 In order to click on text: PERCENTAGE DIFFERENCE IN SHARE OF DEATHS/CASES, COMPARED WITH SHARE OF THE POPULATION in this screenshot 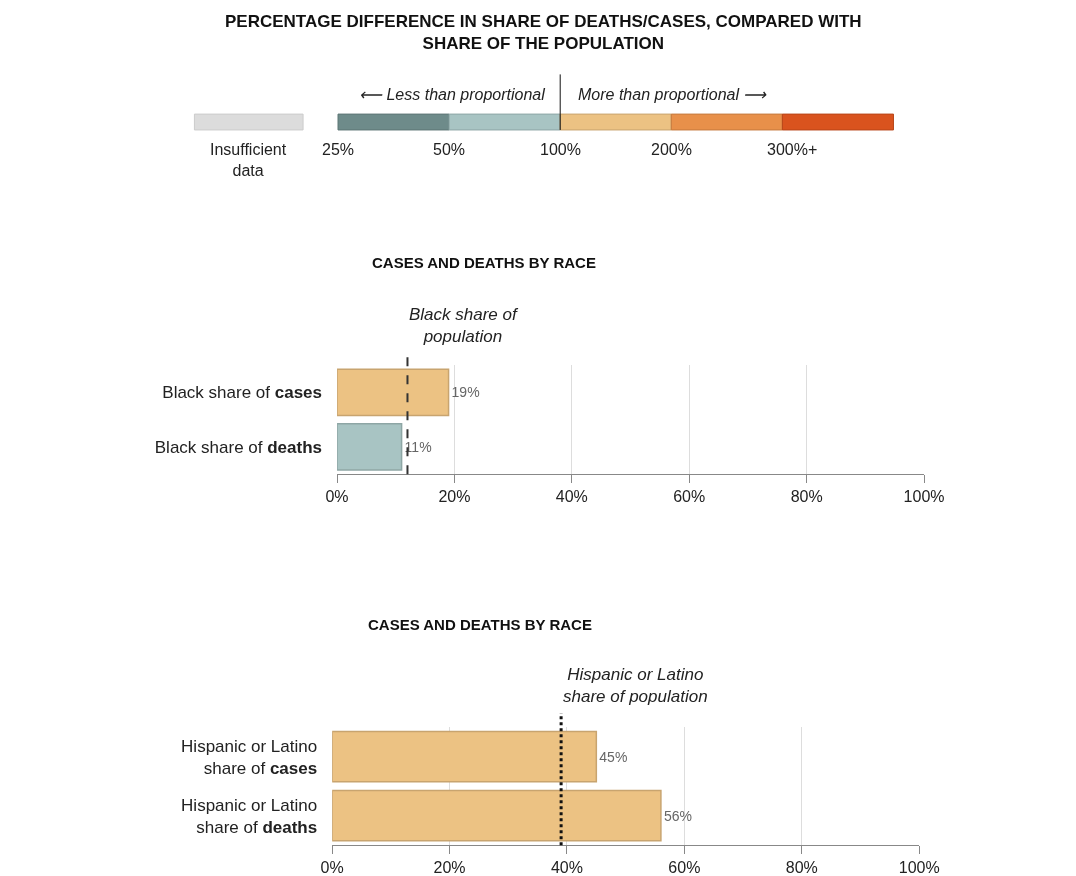, I will do `click(543, 33)`.